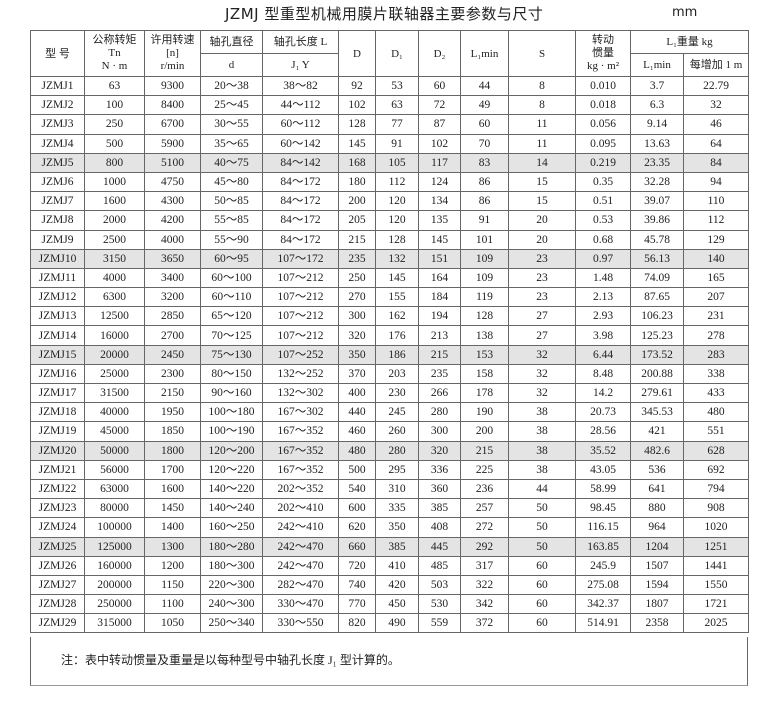 Image resolution: width=775 pixels, height=708 pixels. I want to click on table-cell: 220～300, so click(231, 585).